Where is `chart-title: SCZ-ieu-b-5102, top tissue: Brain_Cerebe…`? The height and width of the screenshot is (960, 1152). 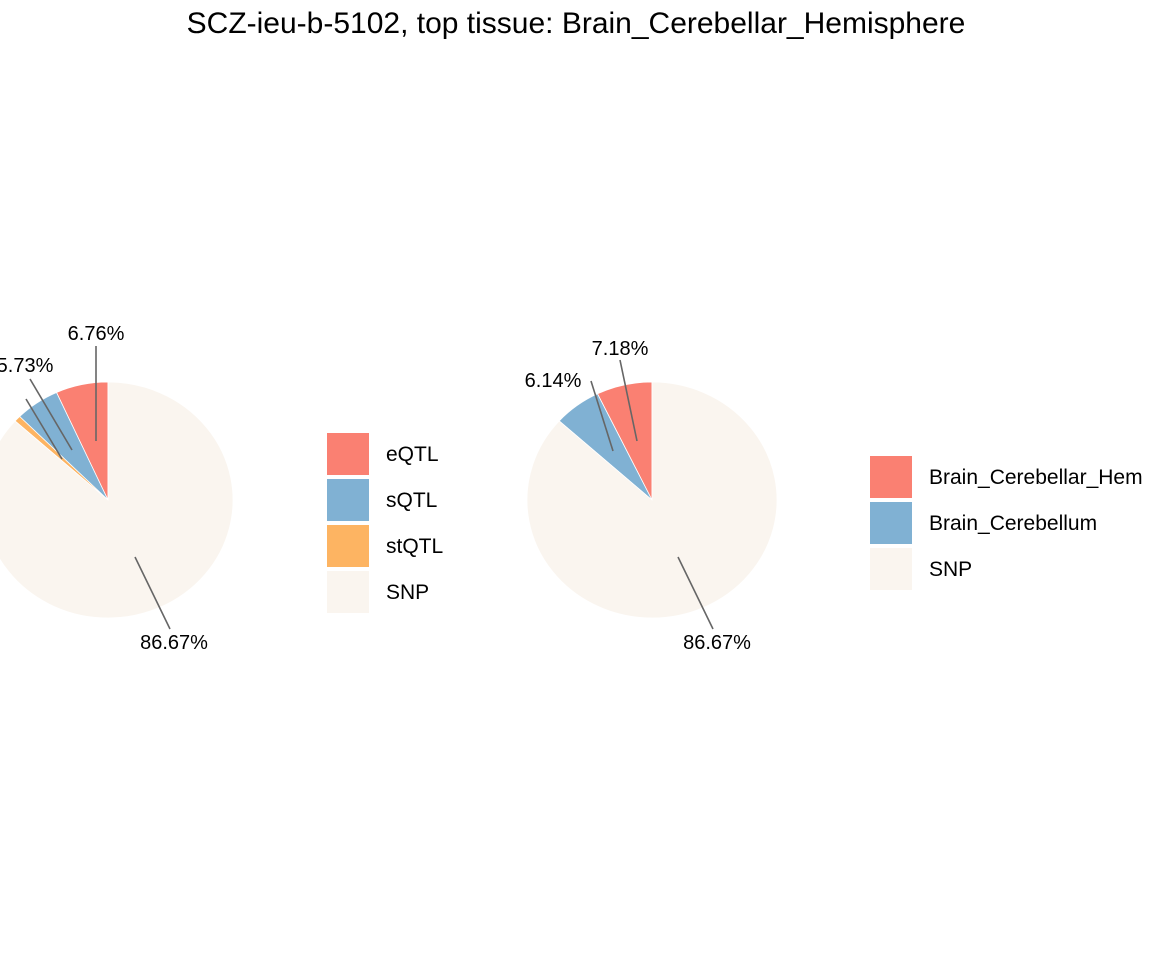
chart-title: SCZ-ieu-b-5102, top tissue: Brain_Cerebe… is located at coordinates (576, 23).